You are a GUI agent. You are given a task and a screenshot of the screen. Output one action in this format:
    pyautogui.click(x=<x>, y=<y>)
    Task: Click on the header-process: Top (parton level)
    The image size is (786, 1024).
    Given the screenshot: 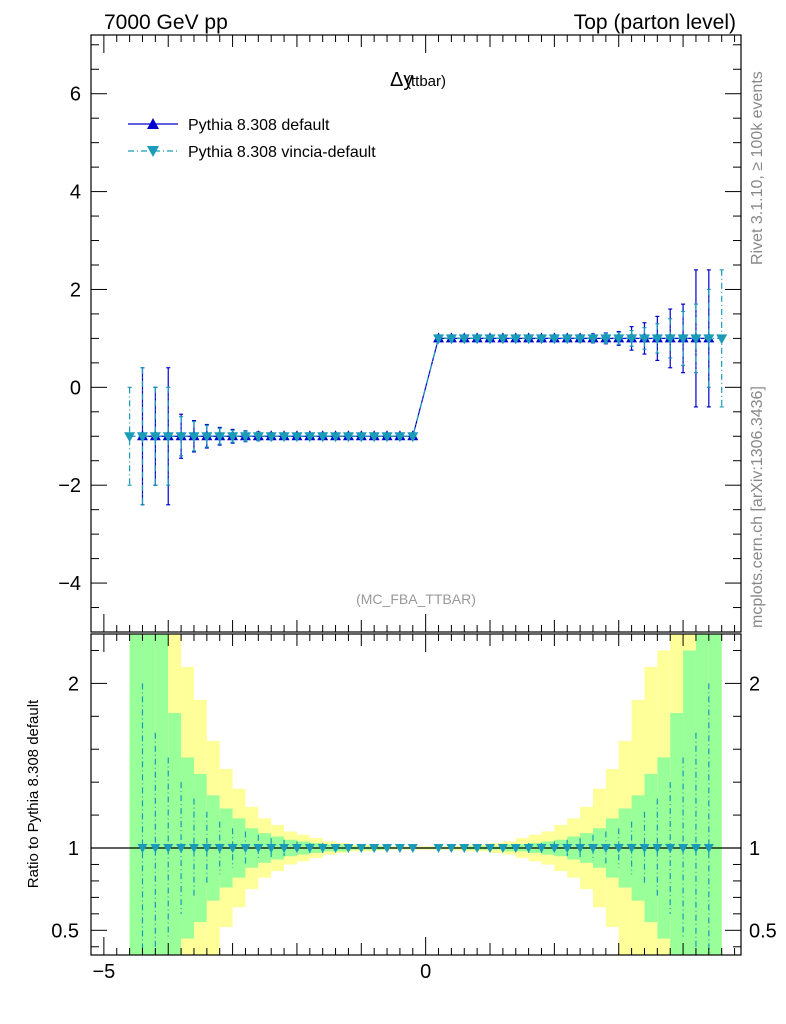 What is the action you would take?
    pyautogui.click(x=655, y=22)
    